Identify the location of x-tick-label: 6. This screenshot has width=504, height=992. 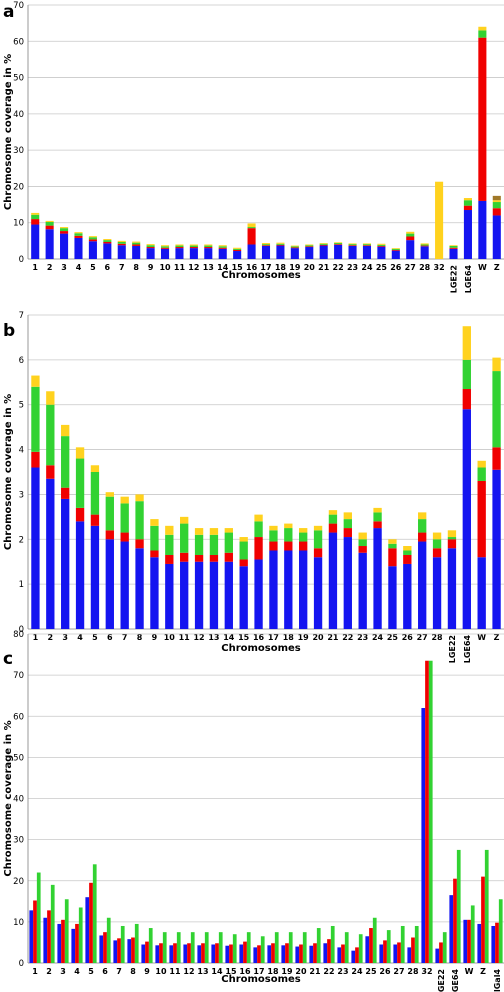
(108, 267).